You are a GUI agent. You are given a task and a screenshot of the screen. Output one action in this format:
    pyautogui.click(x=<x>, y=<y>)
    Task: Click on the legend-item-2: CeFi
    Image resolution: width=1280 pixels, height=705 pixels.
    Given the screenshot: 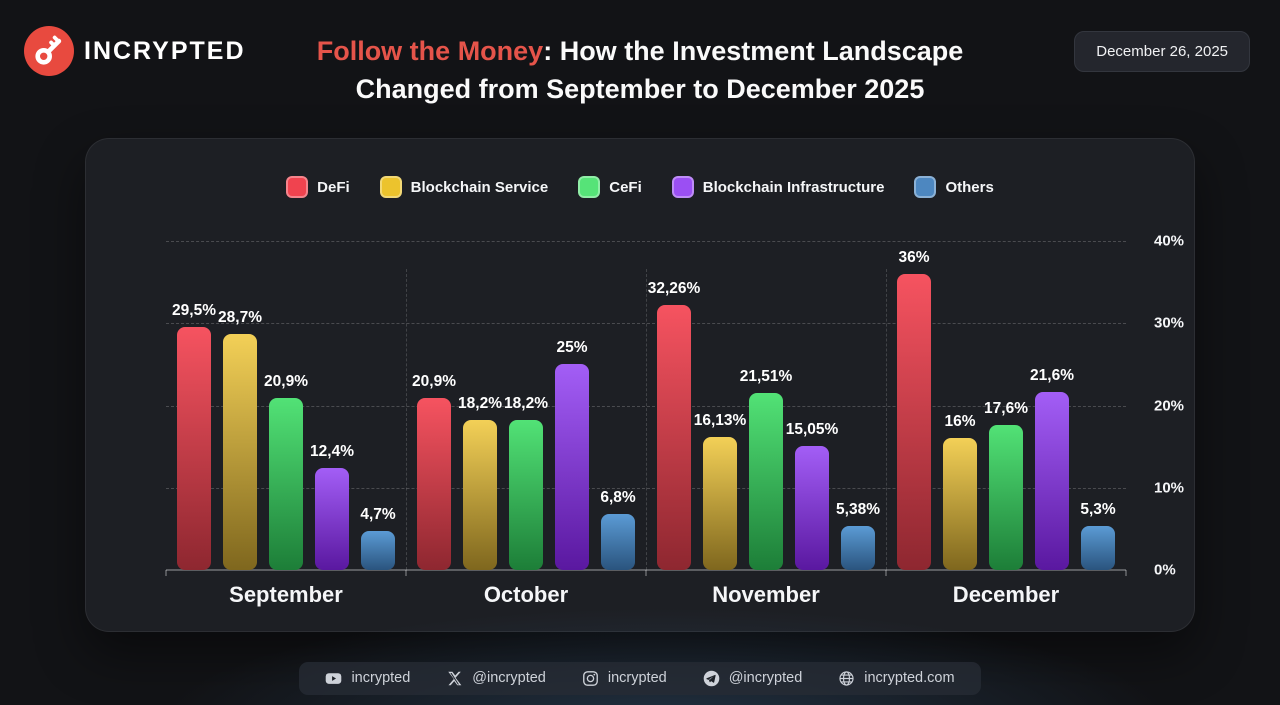 What is the action you would take?
    pyautogui.click(x=610, y=187)
    